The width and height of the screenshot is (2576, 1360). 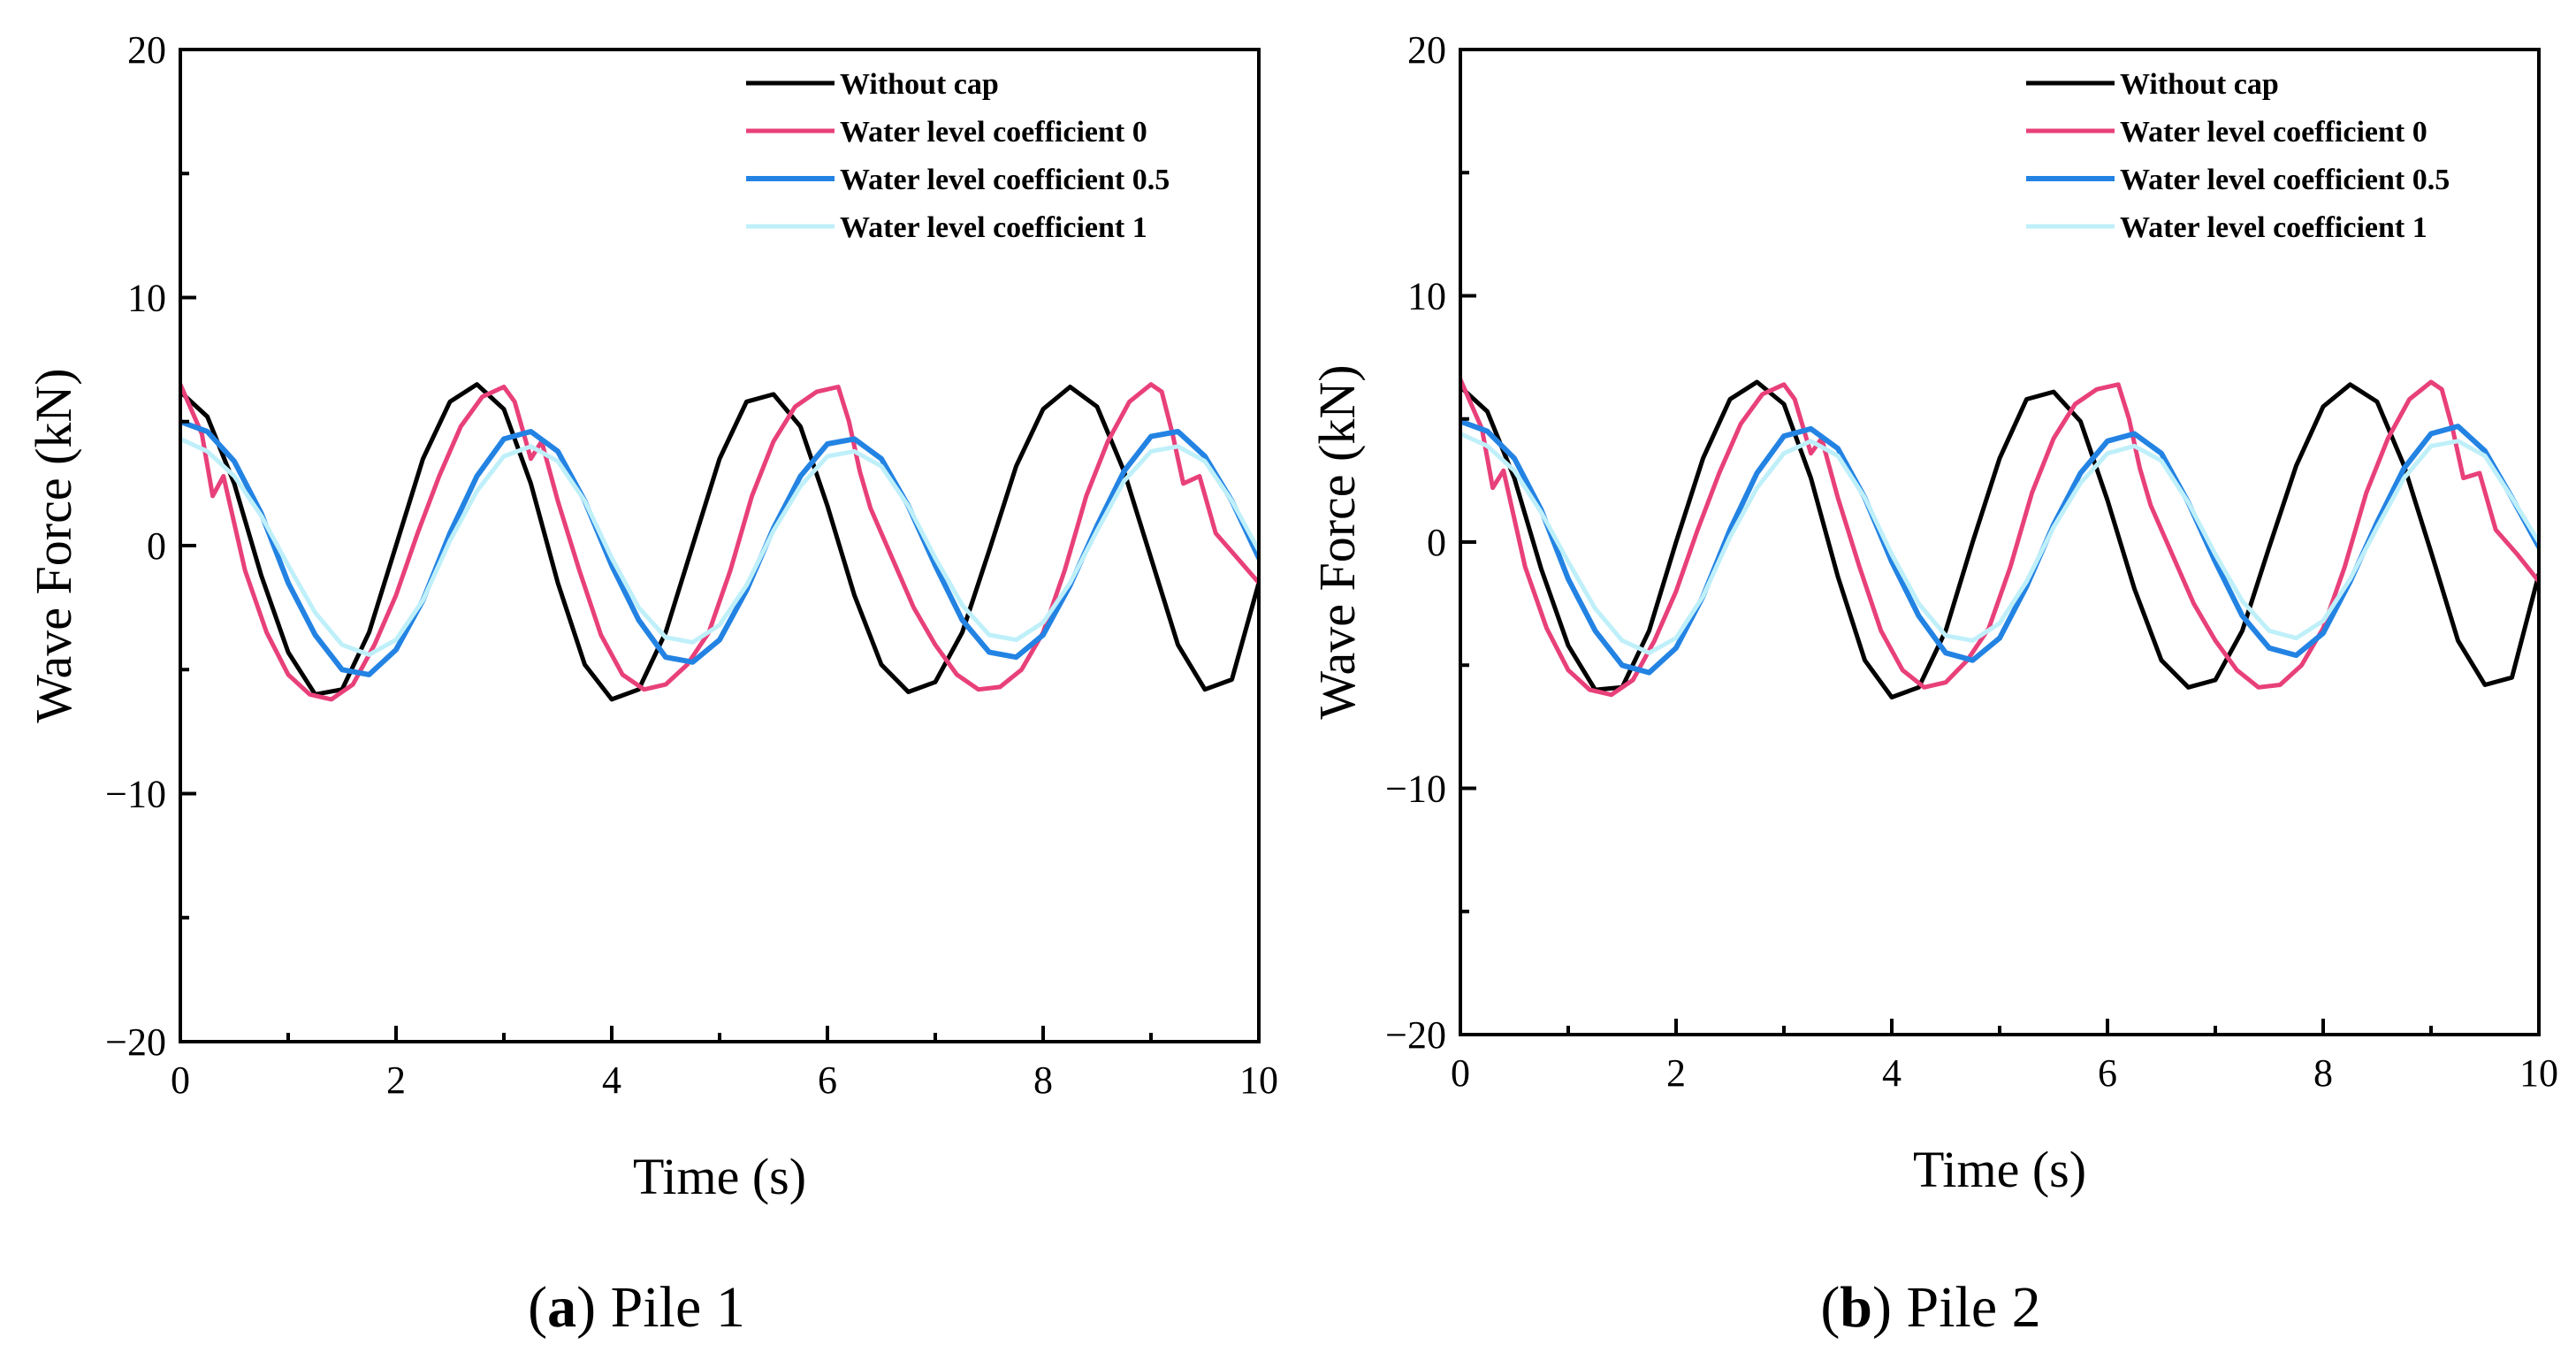 What do you see at coordinates (1974, 1307) in the screenshot?
I see `caption-b-text: Pile 2` at bounding box center [1974, 1307].